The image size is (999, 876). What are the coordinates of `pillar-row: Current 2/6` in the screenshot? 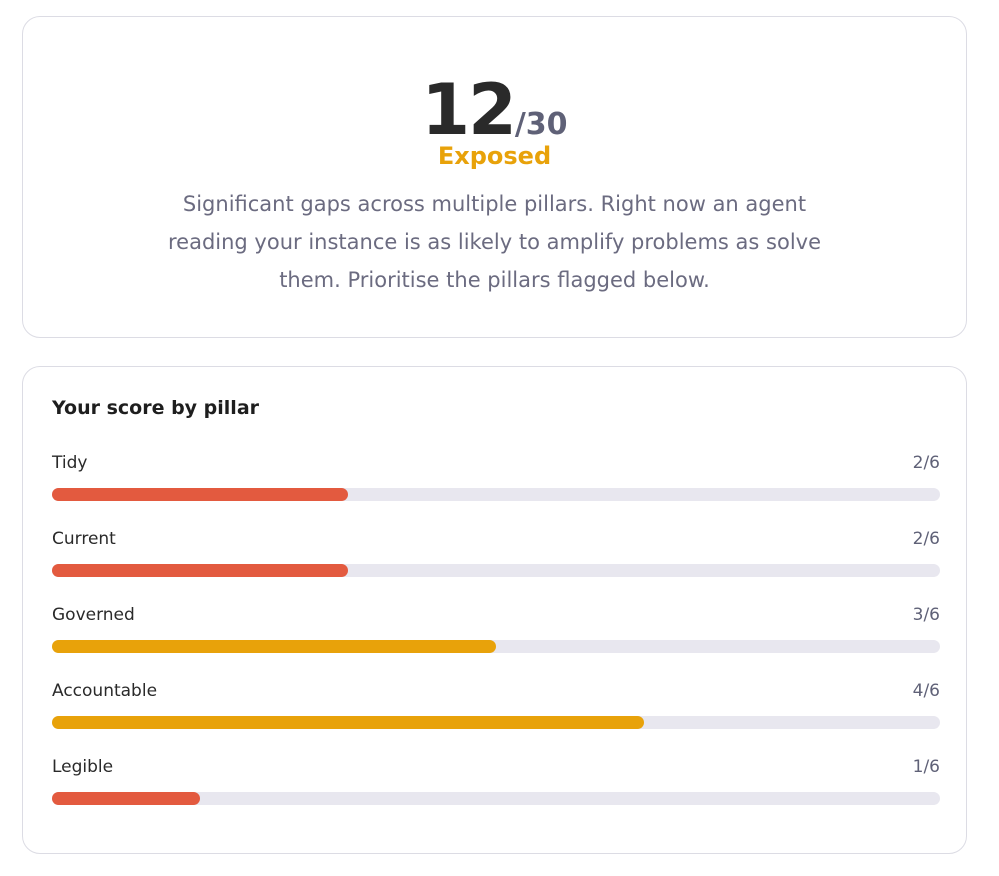 It's located at (496, 559).